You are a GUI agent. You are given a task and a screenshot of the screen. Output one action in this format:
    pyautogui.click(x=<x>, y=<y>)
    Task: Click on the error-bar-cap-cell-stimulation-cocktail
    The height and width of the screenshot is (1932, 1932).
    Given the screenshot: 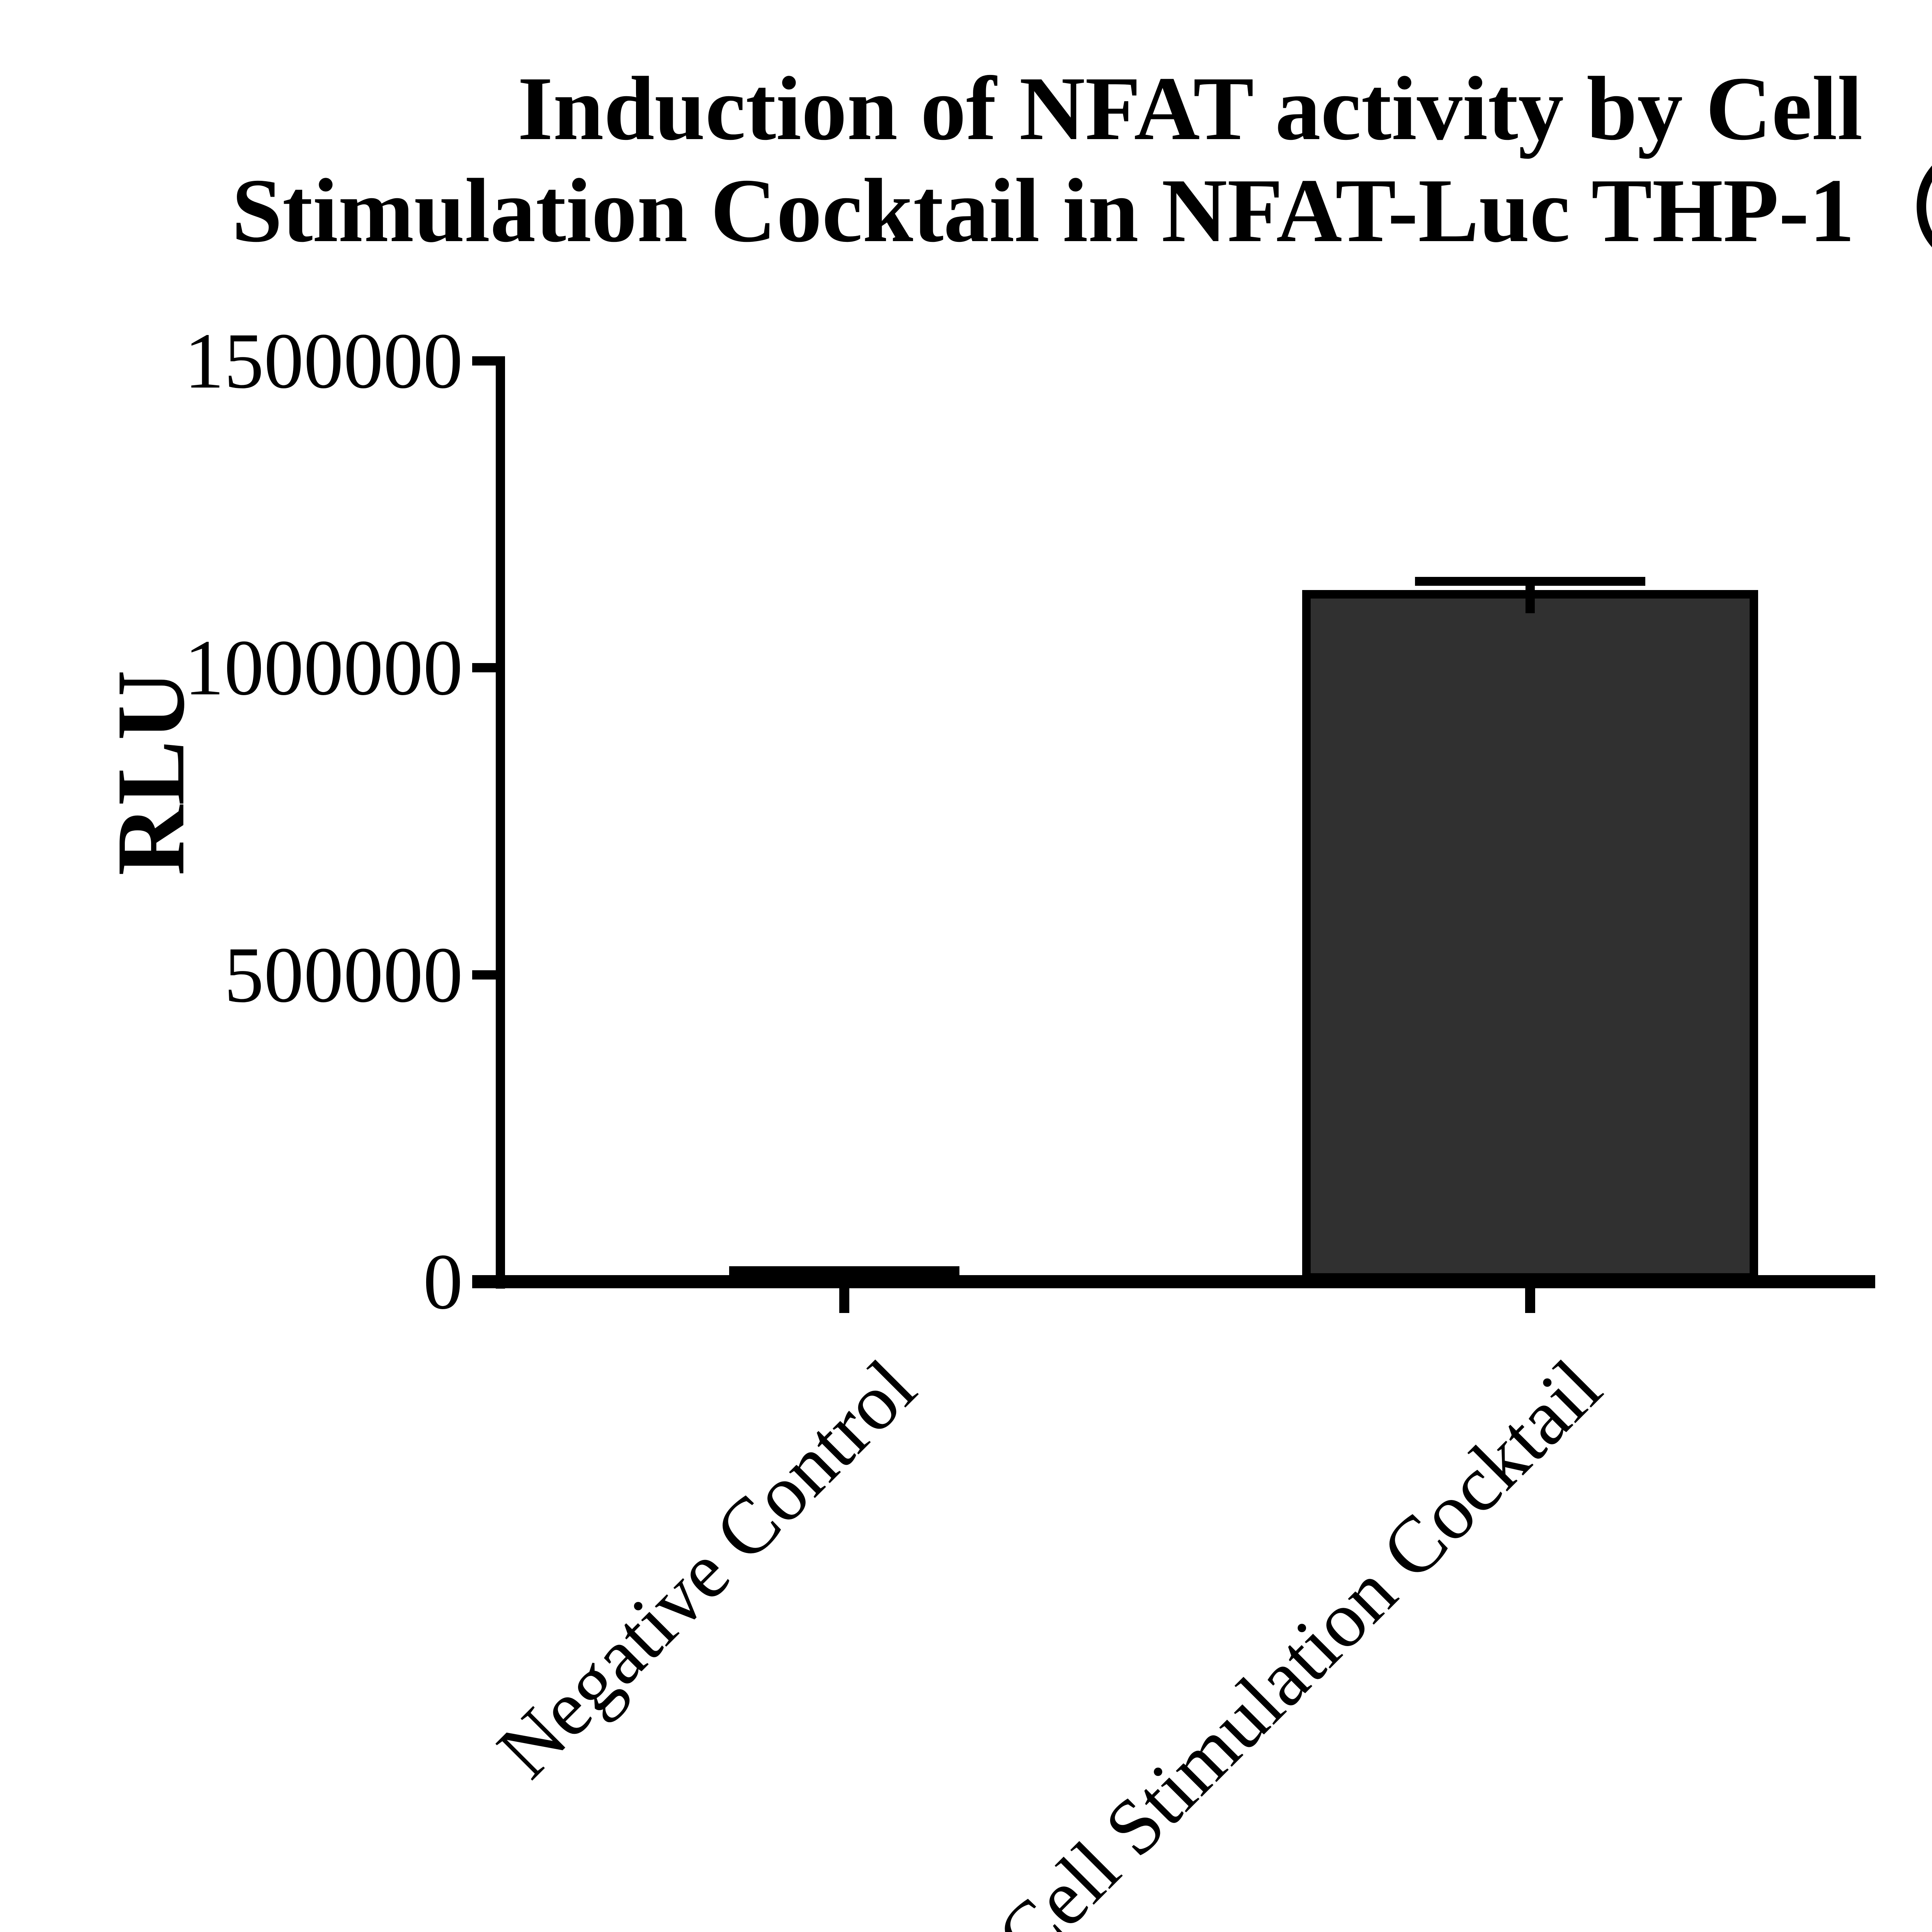 What is the action you would take?
    pyautogui.click(x=1530, y=581)
    